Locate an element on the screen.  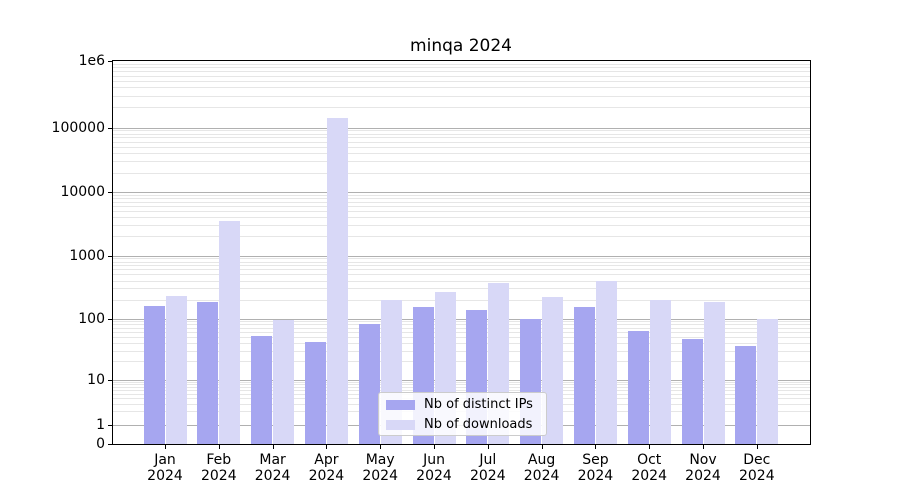
chart-title: minqa 2024 is located at coordinates (461, 46).